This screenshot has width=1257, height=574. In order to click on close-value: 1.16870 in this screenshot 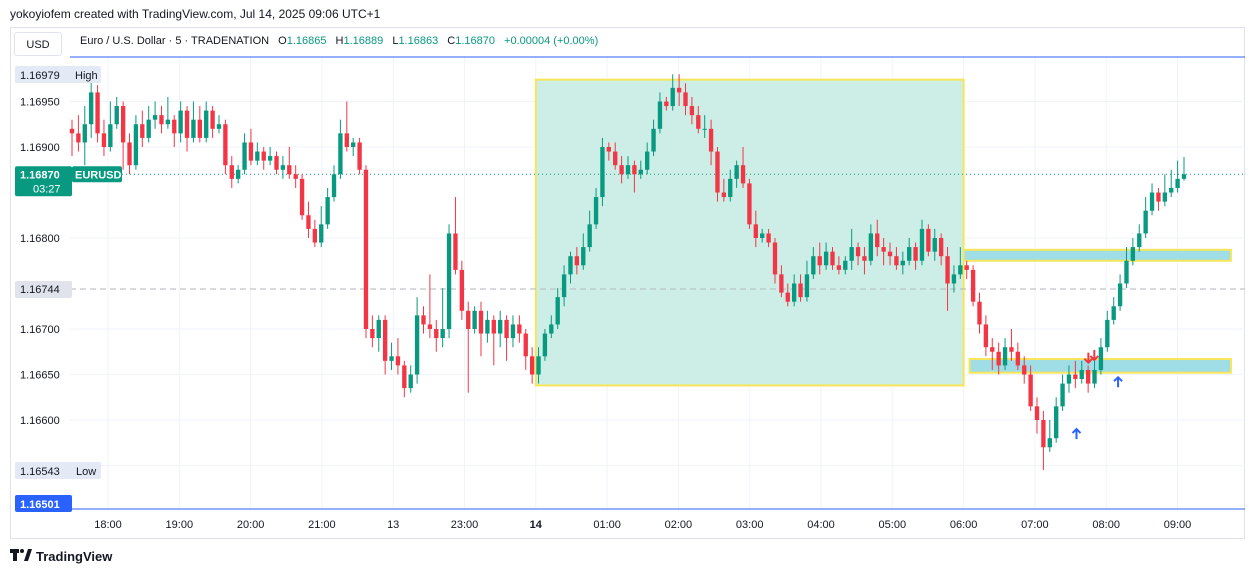, I will do `click(475, 41)`.